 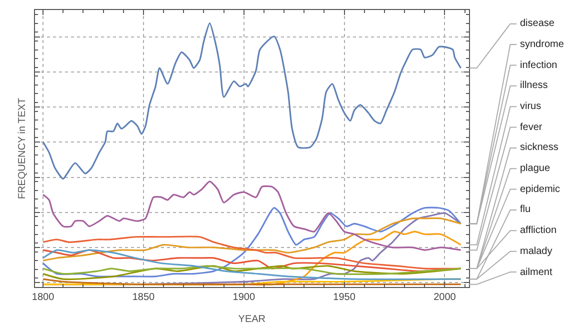 I want to click on text: illness, so click(x=534, y=85).